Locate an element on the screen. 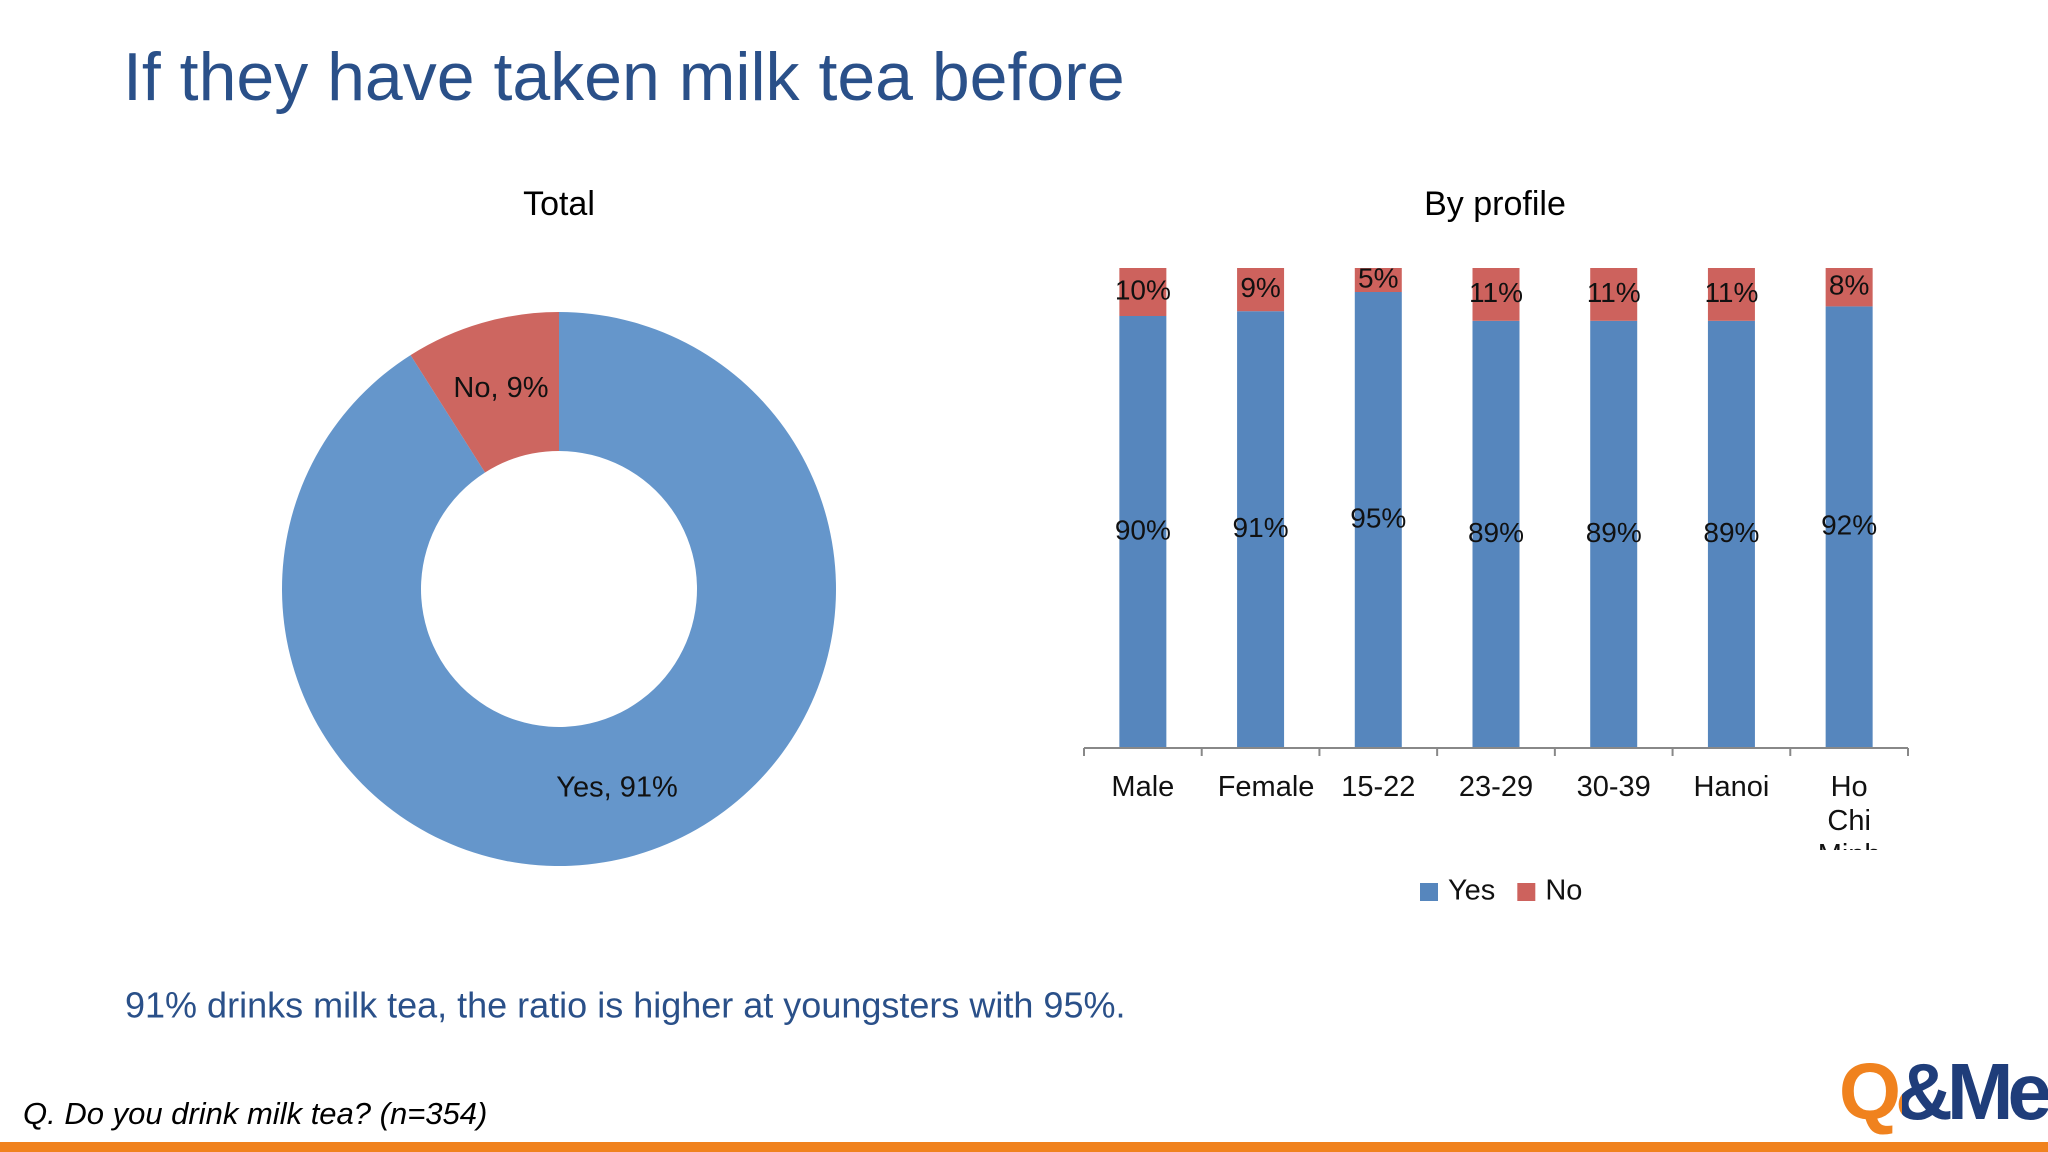 The image size is (2048, 1152). x-tick-label: Female is located at coordinates (1266, 787).